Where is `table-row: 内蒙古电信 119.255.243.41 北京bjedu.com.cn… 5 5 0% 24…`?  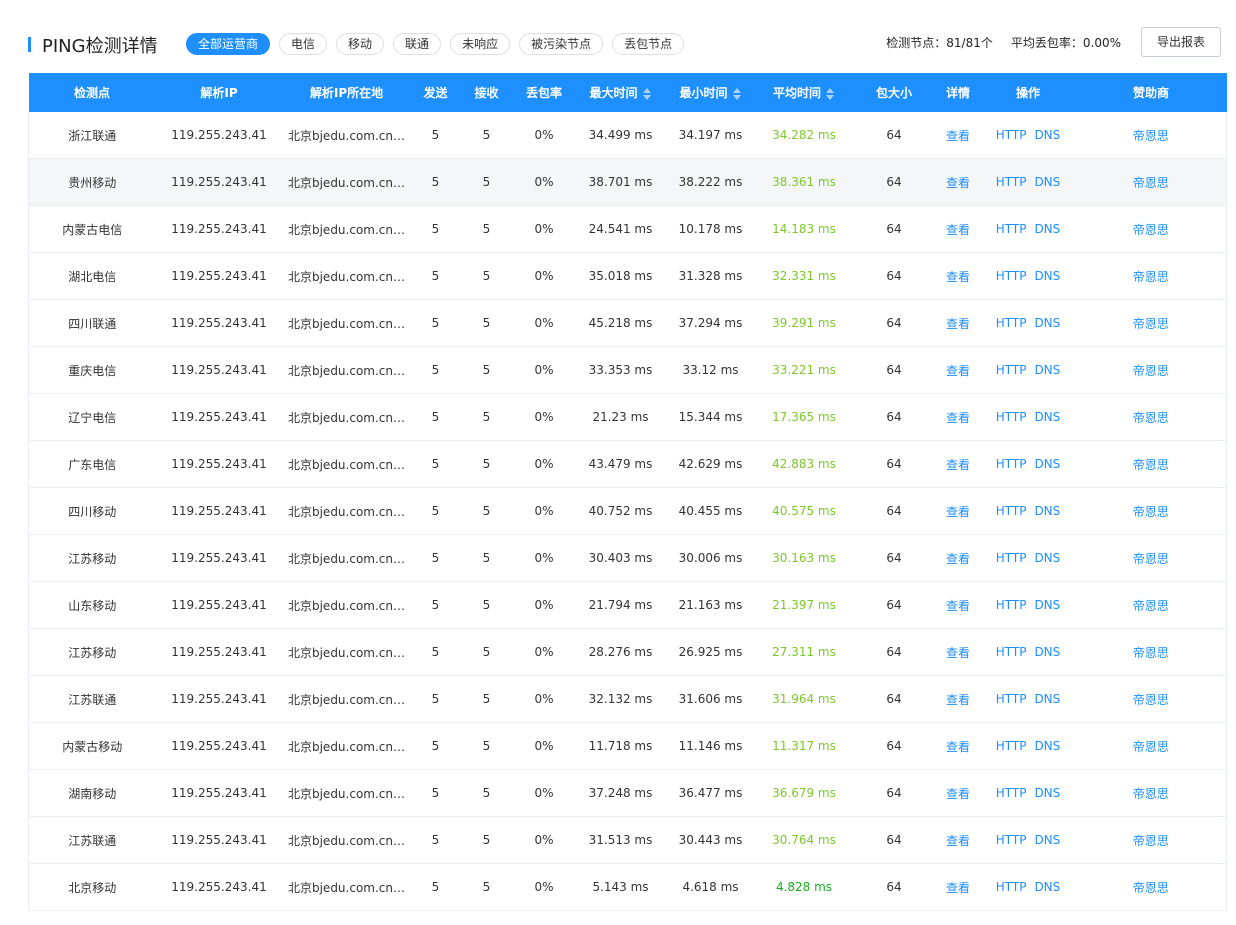
table-row: 内蒙古电信 119.255.243.41 北京bjedu.com.cn… 5 5 0% 24… is located at coordinates (627, 229).